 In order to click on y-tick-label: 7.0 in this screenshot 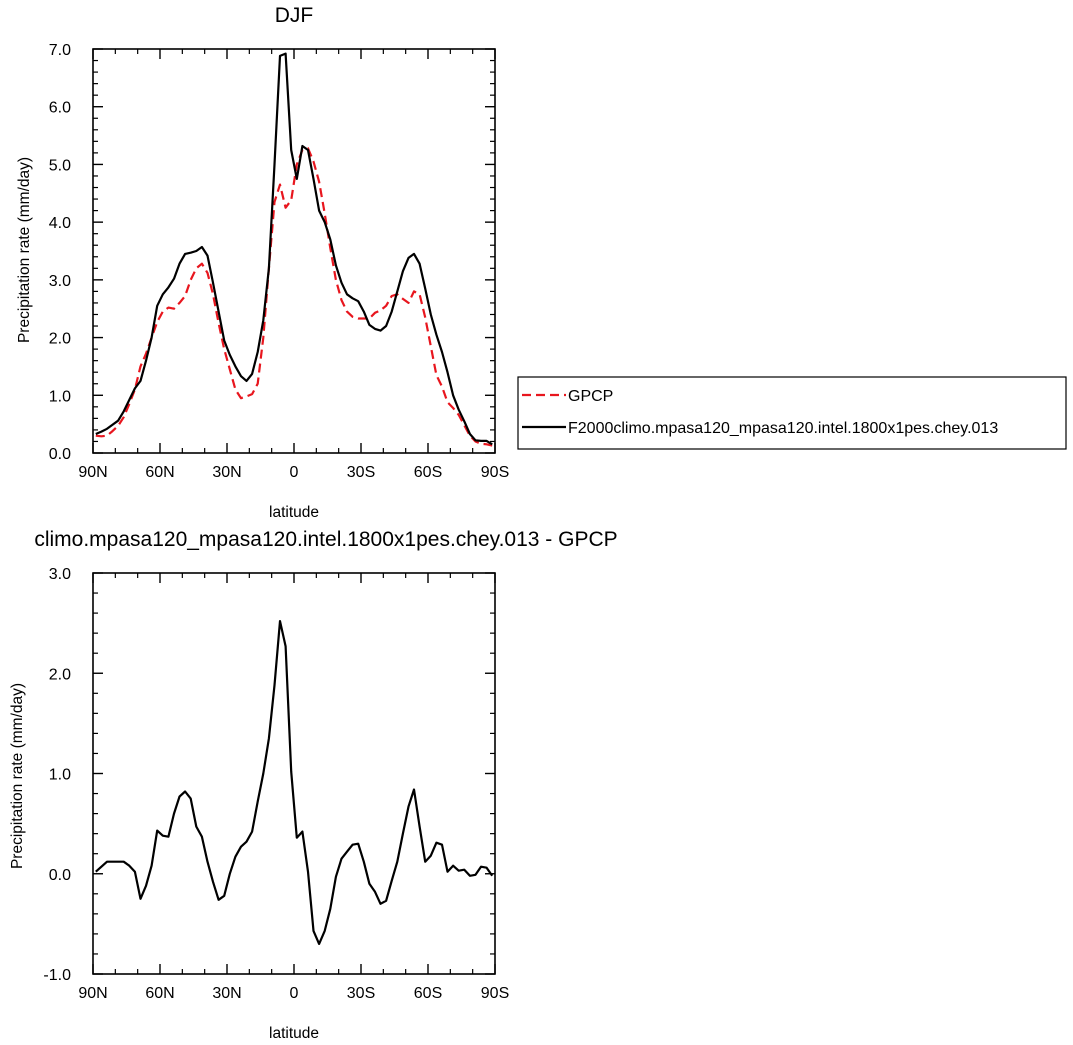, I will do `click(60, 50)`.